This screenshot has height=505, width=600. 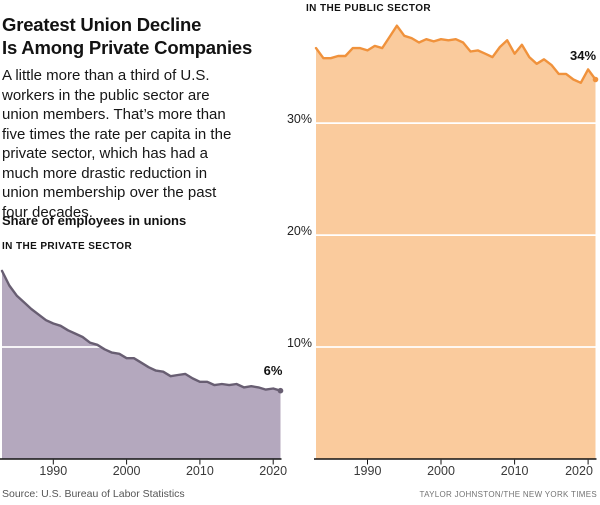 What do you see at coordinates (106, 95) in the screenshot?
I see `text-line: workers in the public sector are` at bounding box center [106, 95].